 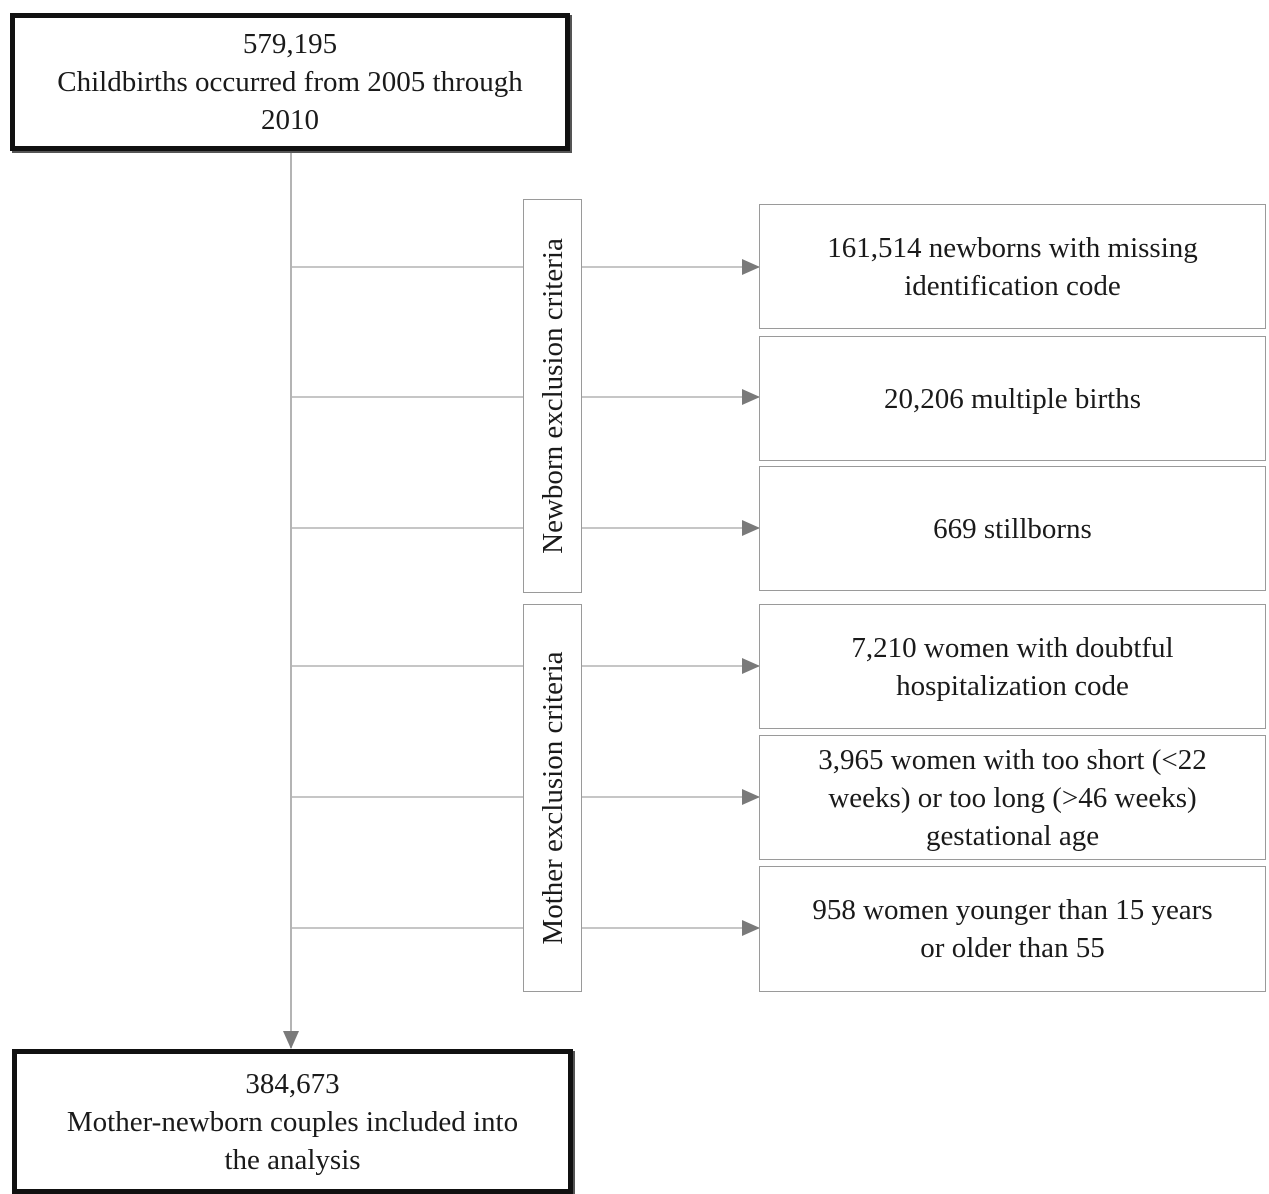 What do you see at coordinates (290, 44) in the screenshot?
I see `start-count: 579,195` at bounding box center [290, 44].